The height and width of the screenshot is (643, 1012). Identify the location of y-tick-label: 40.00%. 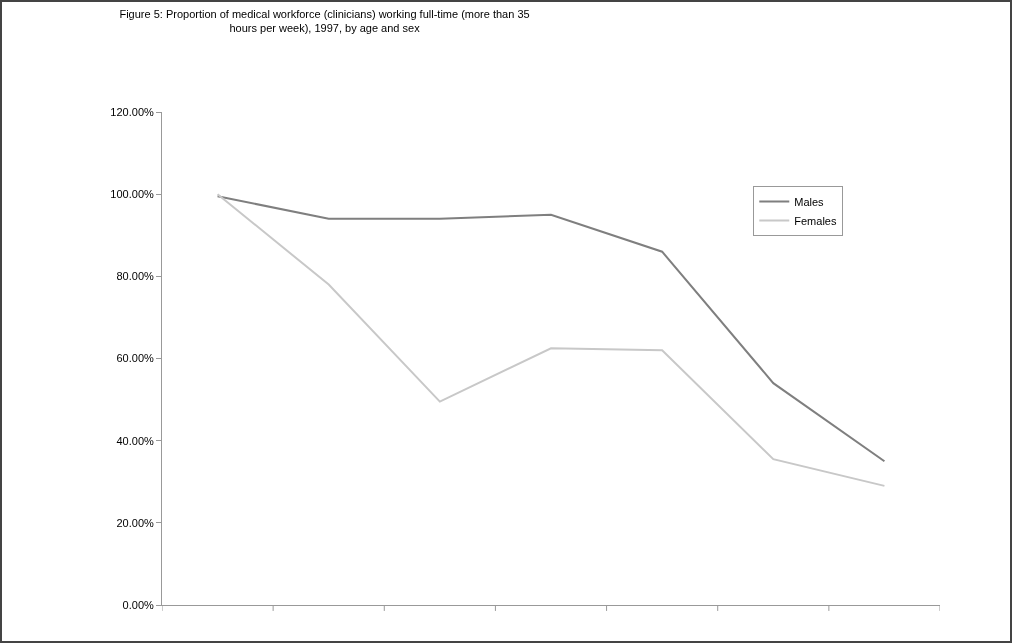
(135, 440).